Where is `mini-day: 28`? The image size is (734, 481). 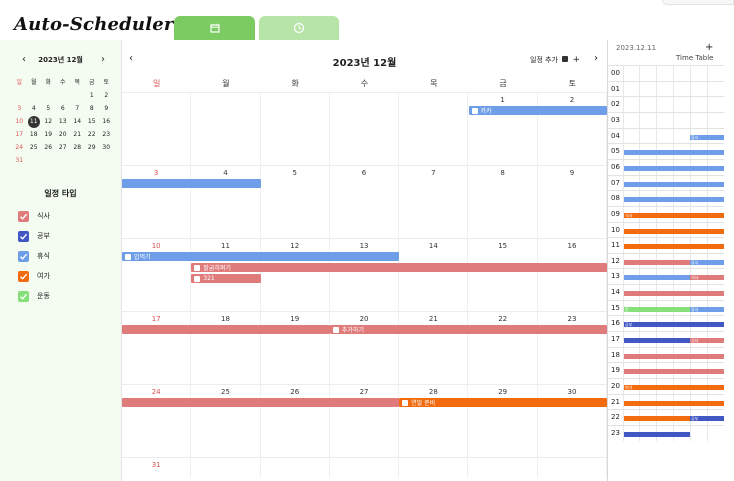
mini-day: 28 is located at coordinates (77, 147).